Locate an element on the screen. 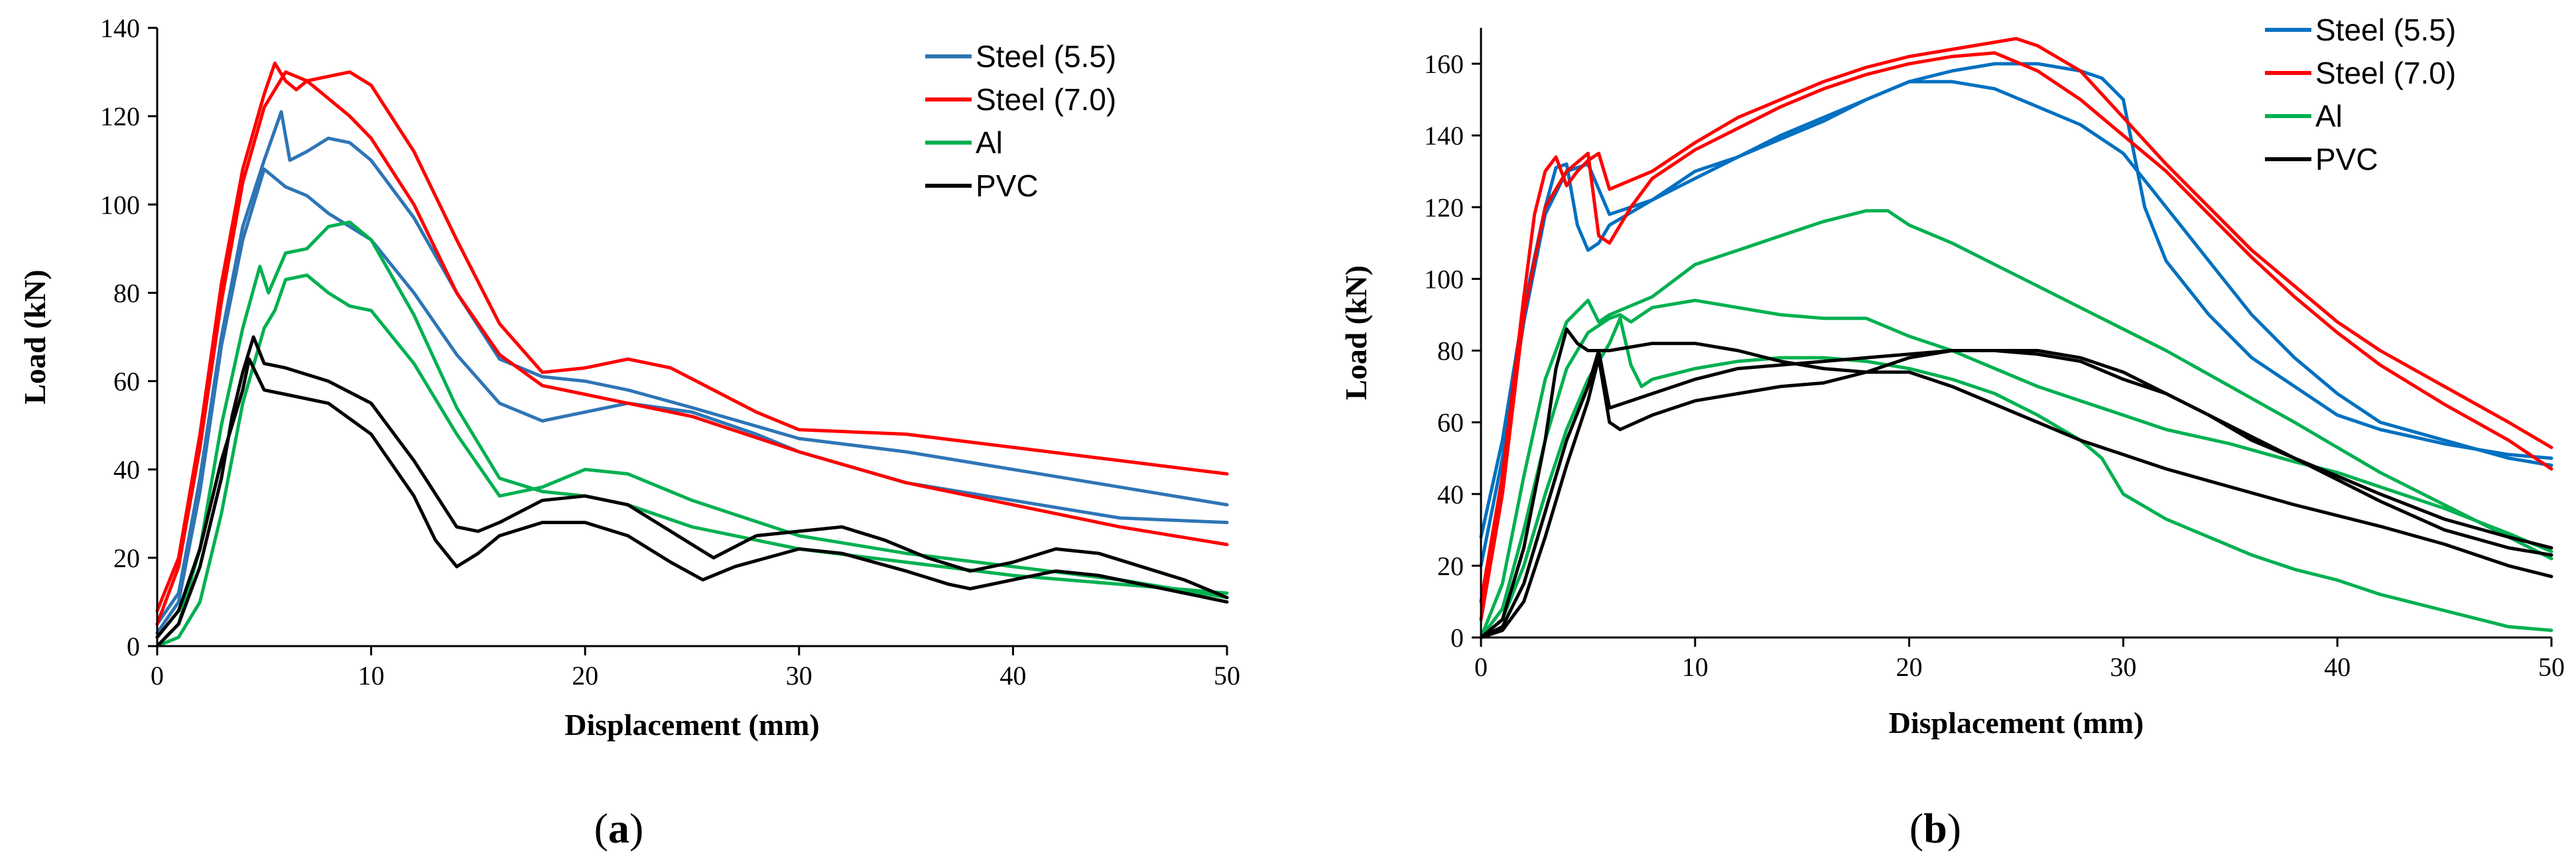  panel-label: (b) is located at coordinates (1935, 828).